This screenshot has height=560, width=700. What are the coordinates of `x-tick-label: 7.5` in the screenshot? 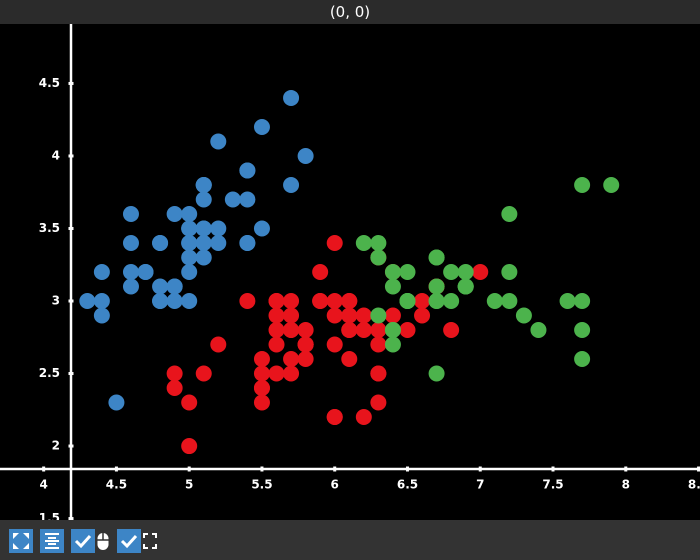 It's located at (552, 485).